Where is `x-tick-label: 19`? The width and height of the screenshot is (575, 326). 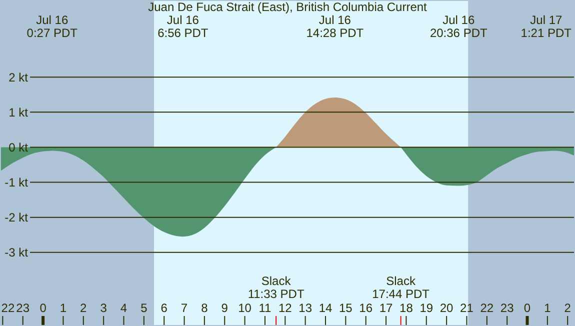
x-tick-label: 19 is located at coordinates (427, 308).